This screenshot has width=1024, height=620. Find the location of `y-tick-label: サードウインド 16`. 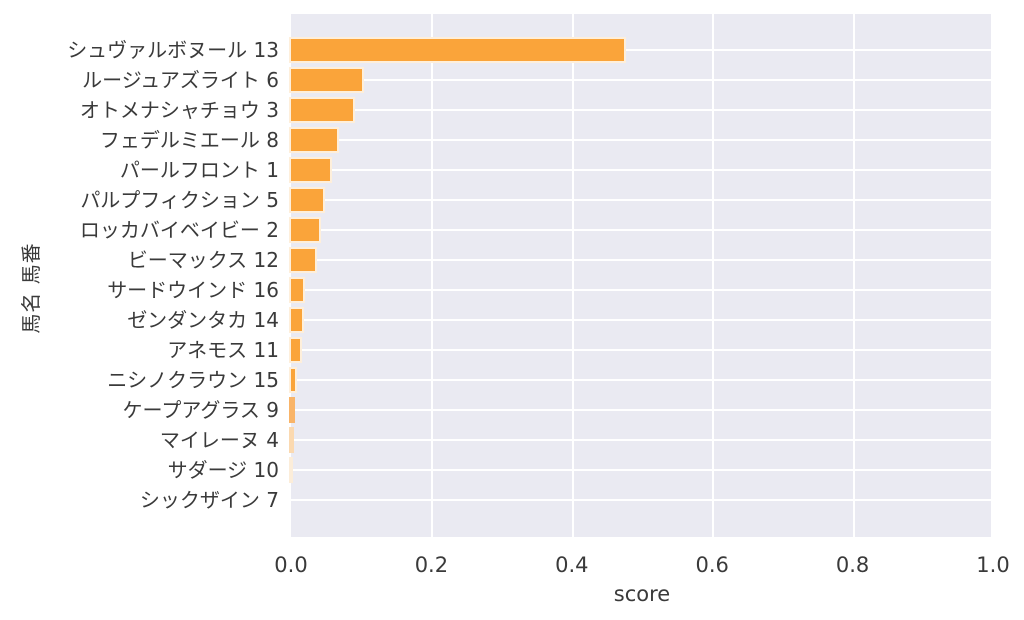

y-tick-label: サードウインド 16 is located at coordinates (193, 290).